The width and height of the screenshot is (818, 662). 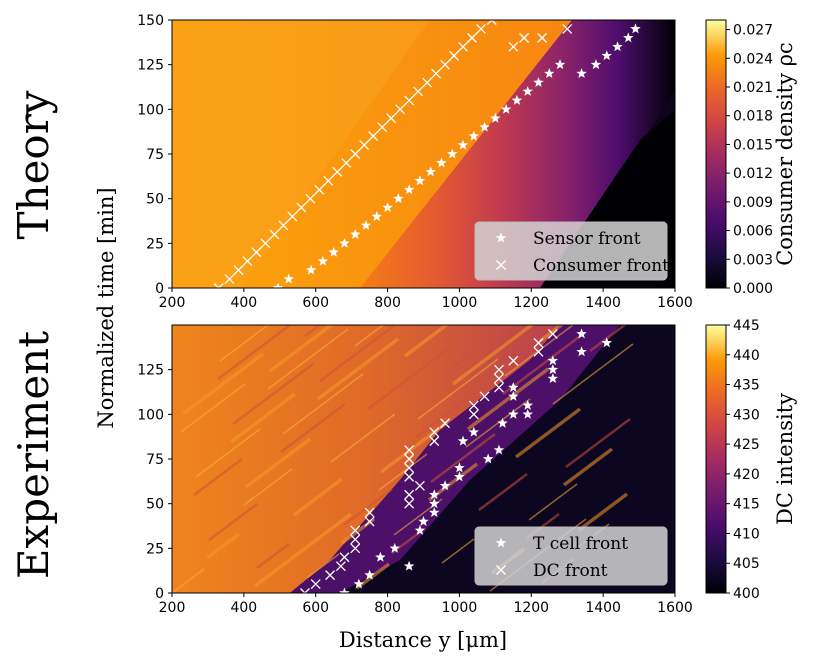 What do you see at coordinates (387, 303) in the screenshot?
I see `theory-x-tick-label: 800` at bounding box center [387, 303].